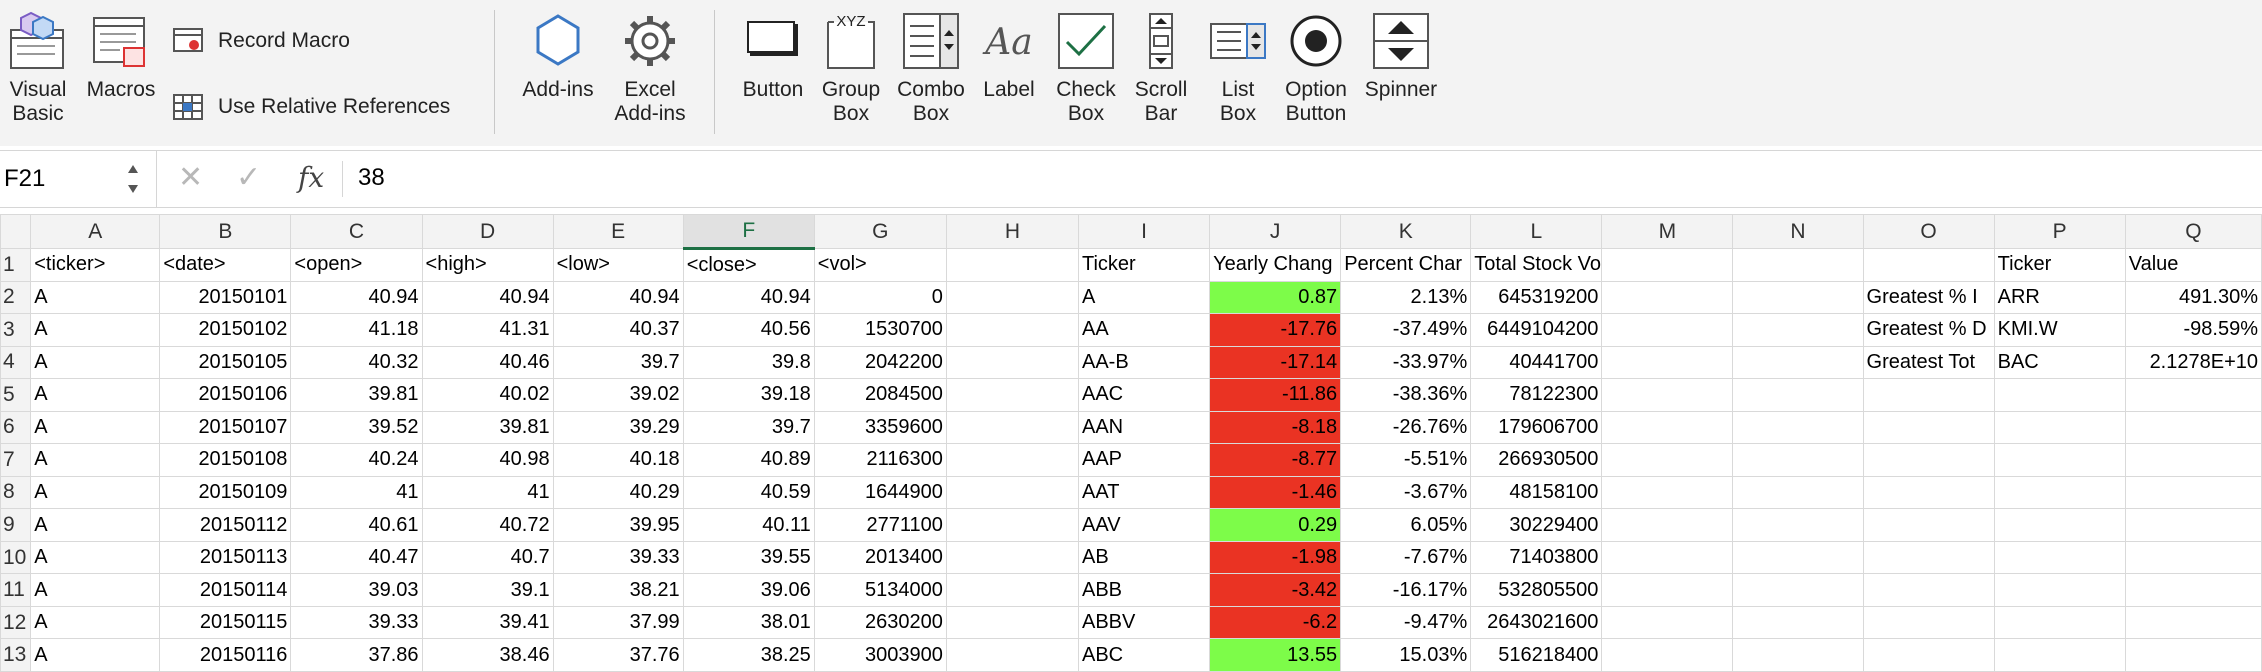  I want to click on cell-k: 15.03%, so click(1406, 655).